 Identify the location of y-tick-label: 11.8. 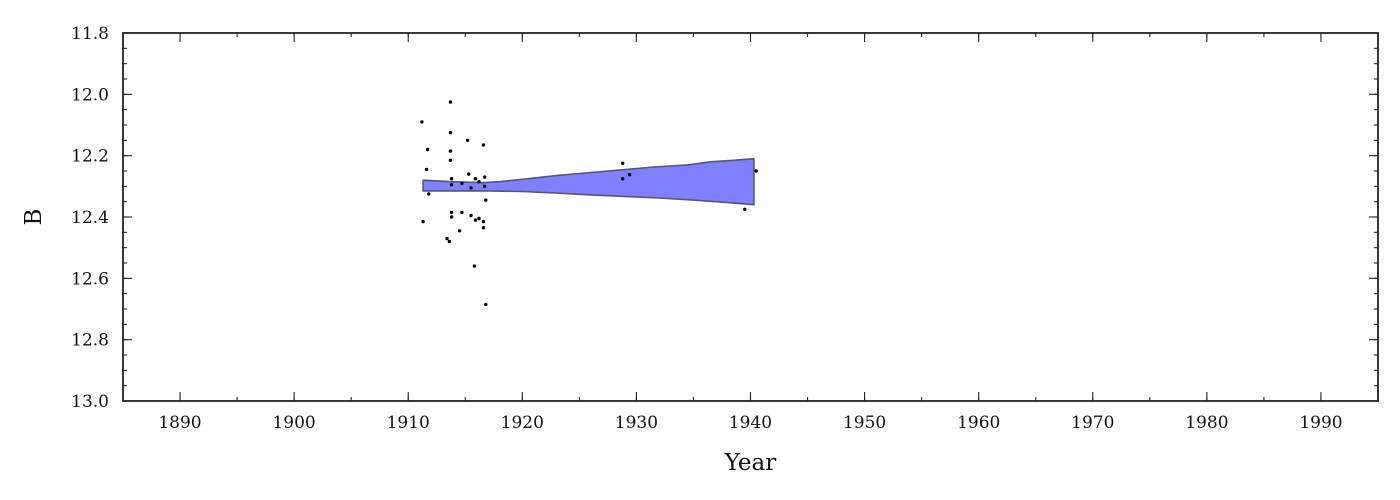
(90, 34).